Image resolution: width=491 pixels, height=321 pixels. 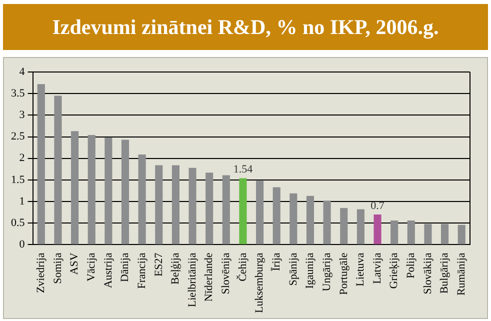 I want to click on x-tick-label: ES27, so click(x=158, y=264).